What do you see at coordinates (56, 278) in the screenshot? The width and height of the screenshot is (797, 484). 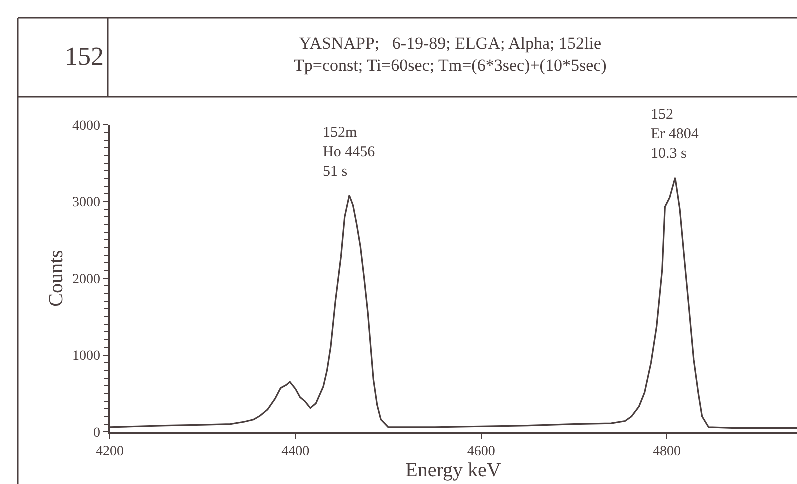 I see `y-axis-title: Counts` at bounding box center [56, 278].